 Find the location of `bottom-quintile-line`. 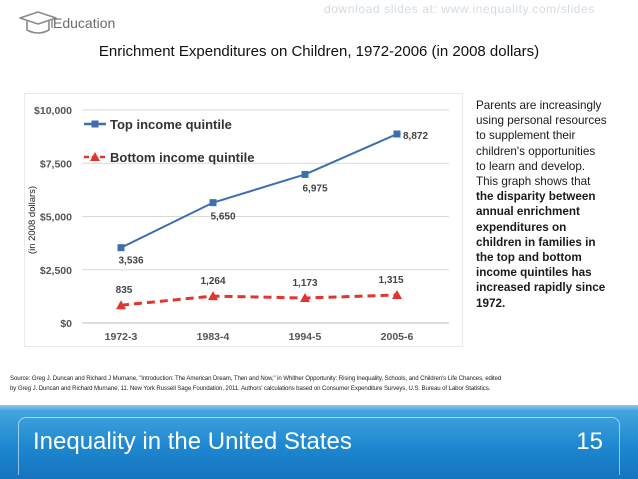

bottom-quintile-line is located at coordinates (259, 300).